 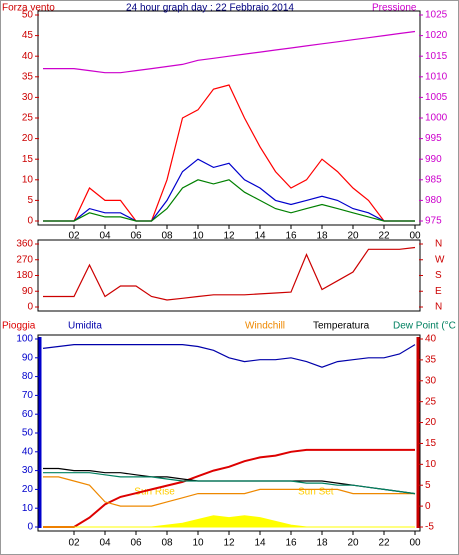 What do you see at coordinates (316, 492) in the screenshot?
I see `annotation: Sun Set` at bounding box center [316, 492].